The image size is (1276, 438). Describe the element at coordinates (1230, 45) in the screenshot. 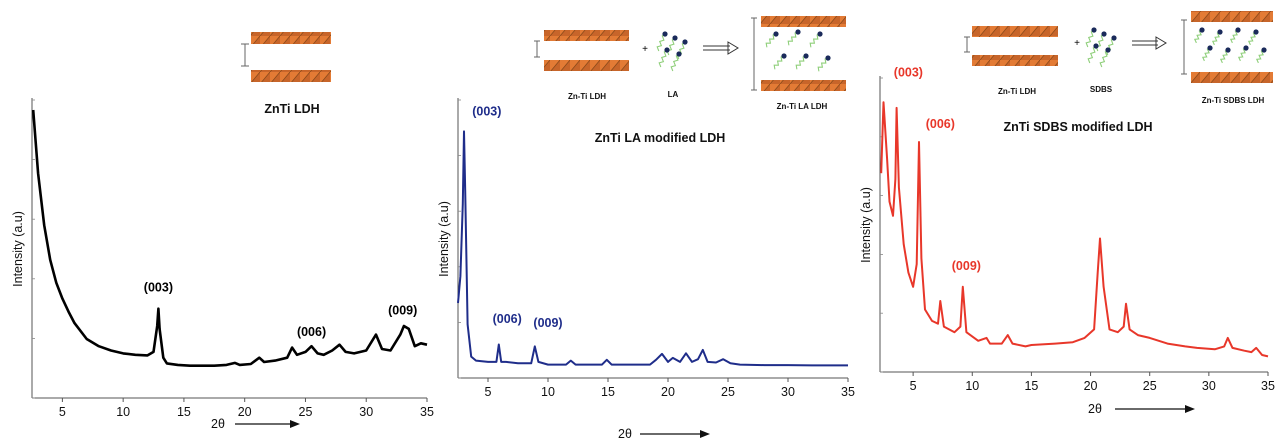

I see `intercalated-sdbs` at that location.